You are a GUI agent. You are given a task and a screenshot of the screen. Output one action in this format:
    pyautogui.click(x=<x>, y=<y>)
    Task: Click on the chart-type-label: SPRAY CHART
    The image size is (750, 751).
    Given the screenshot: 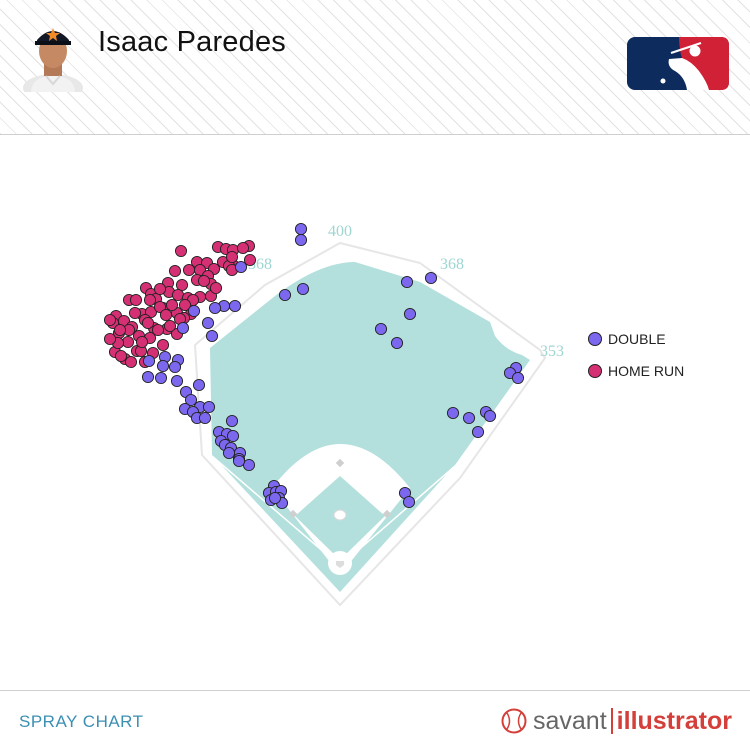 What is the action you would take?
    pyautogui.click(x=81, y=721)
    